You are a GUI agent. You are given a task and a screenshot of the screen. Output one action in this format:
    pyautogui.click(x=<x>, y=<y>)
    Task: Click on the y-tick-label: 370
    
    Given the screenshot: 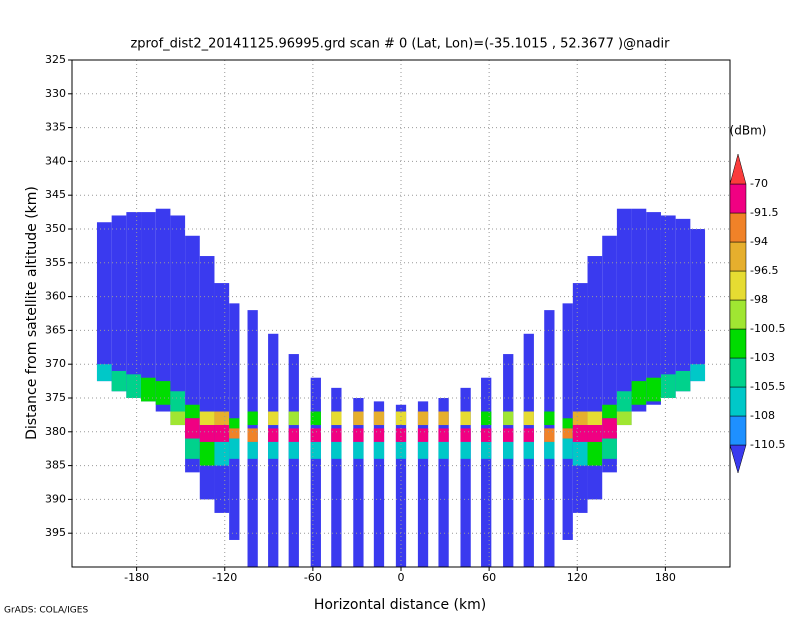 What is the action you would take?
    pyautogui.click(x=55, y=363)
    